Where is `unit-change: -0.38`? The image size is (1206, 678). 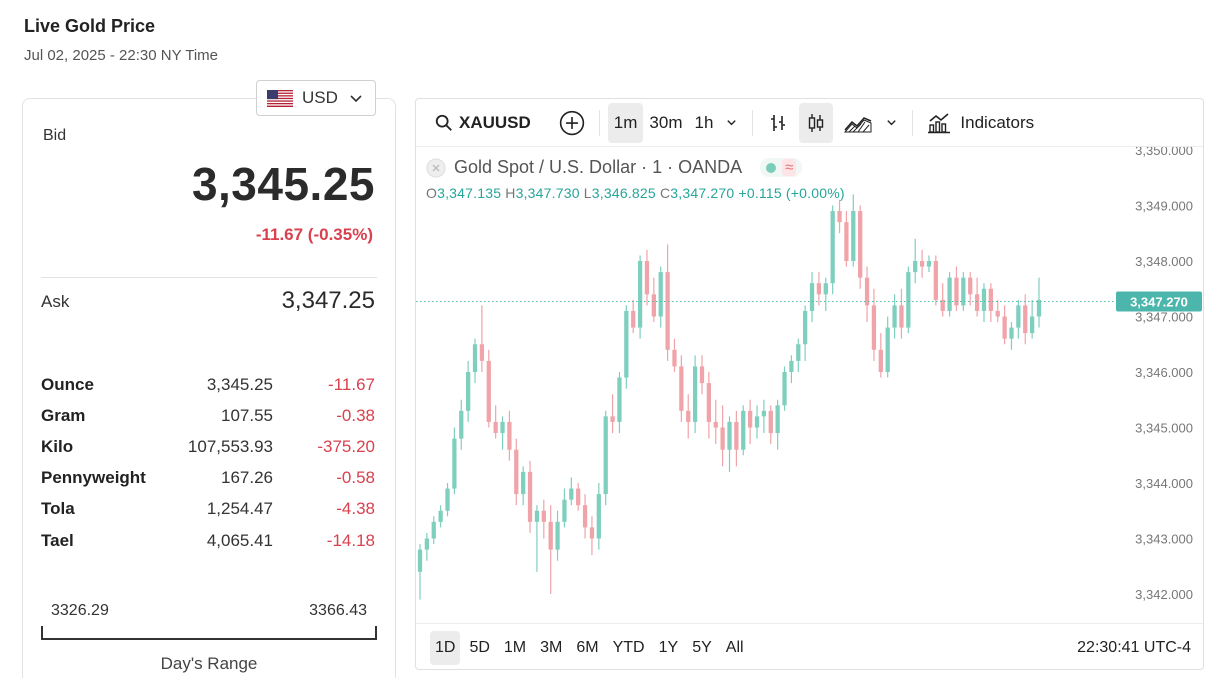
unit-change: -0.38 is located at coordinates (355, 415).